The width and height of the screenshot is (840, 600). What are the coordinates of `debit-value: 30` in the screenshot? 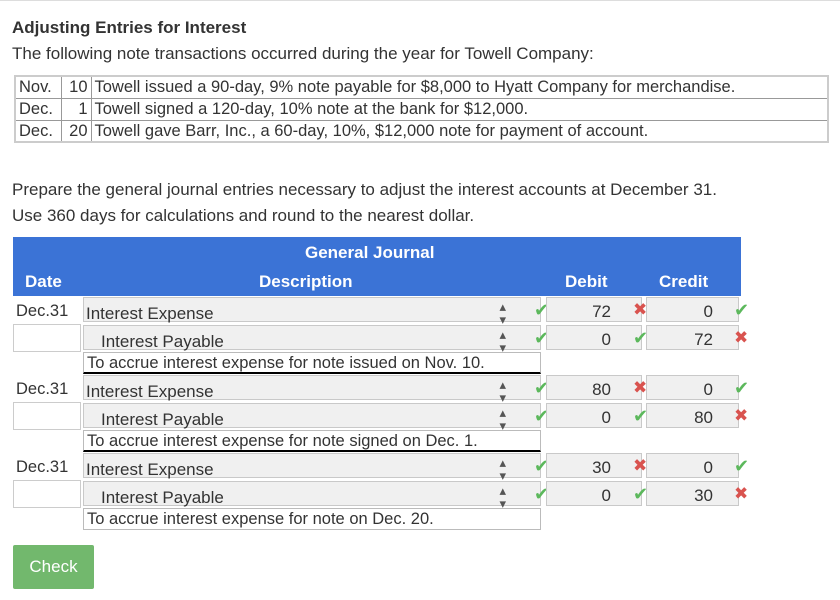 It's located at (601, 467).